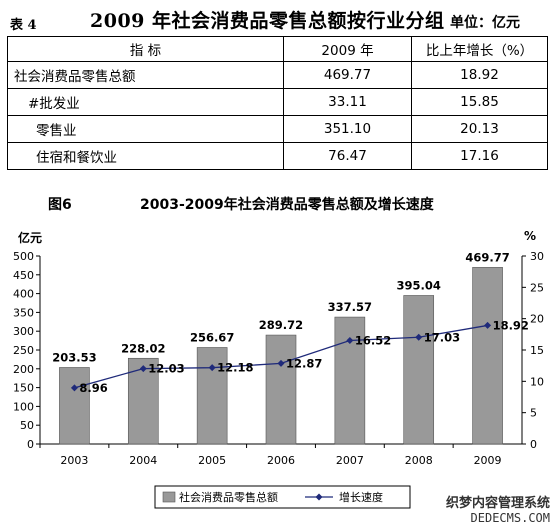 Image resolution: width=556 pixels, height=527 pixels. I want to click on y-tick-label-left: 400, so click(23, 294).